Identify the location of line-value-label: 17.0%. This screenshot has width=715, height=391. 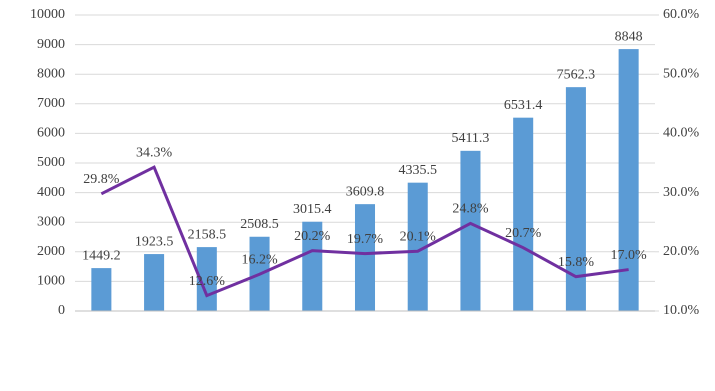
(629, 255).